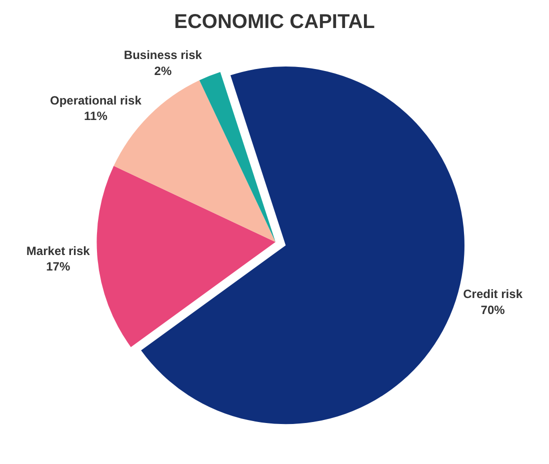  What do you see at coordinates (96, 100) in the screenshot?
I see `slice-label: Operational risk` at bounding box center [96, 100].